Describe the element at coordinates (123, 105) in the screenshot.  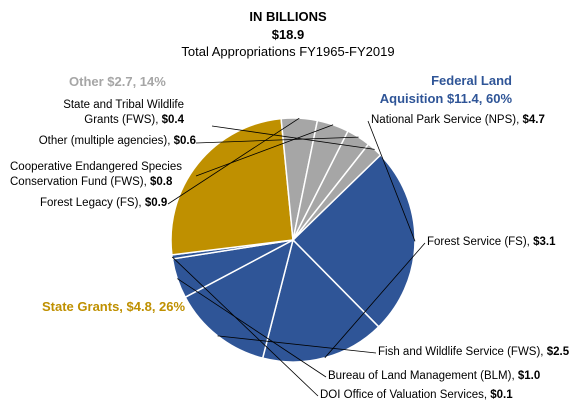
I see `slice-label-state-tribal-line-1: State and Tribal Wildlife` at that location.